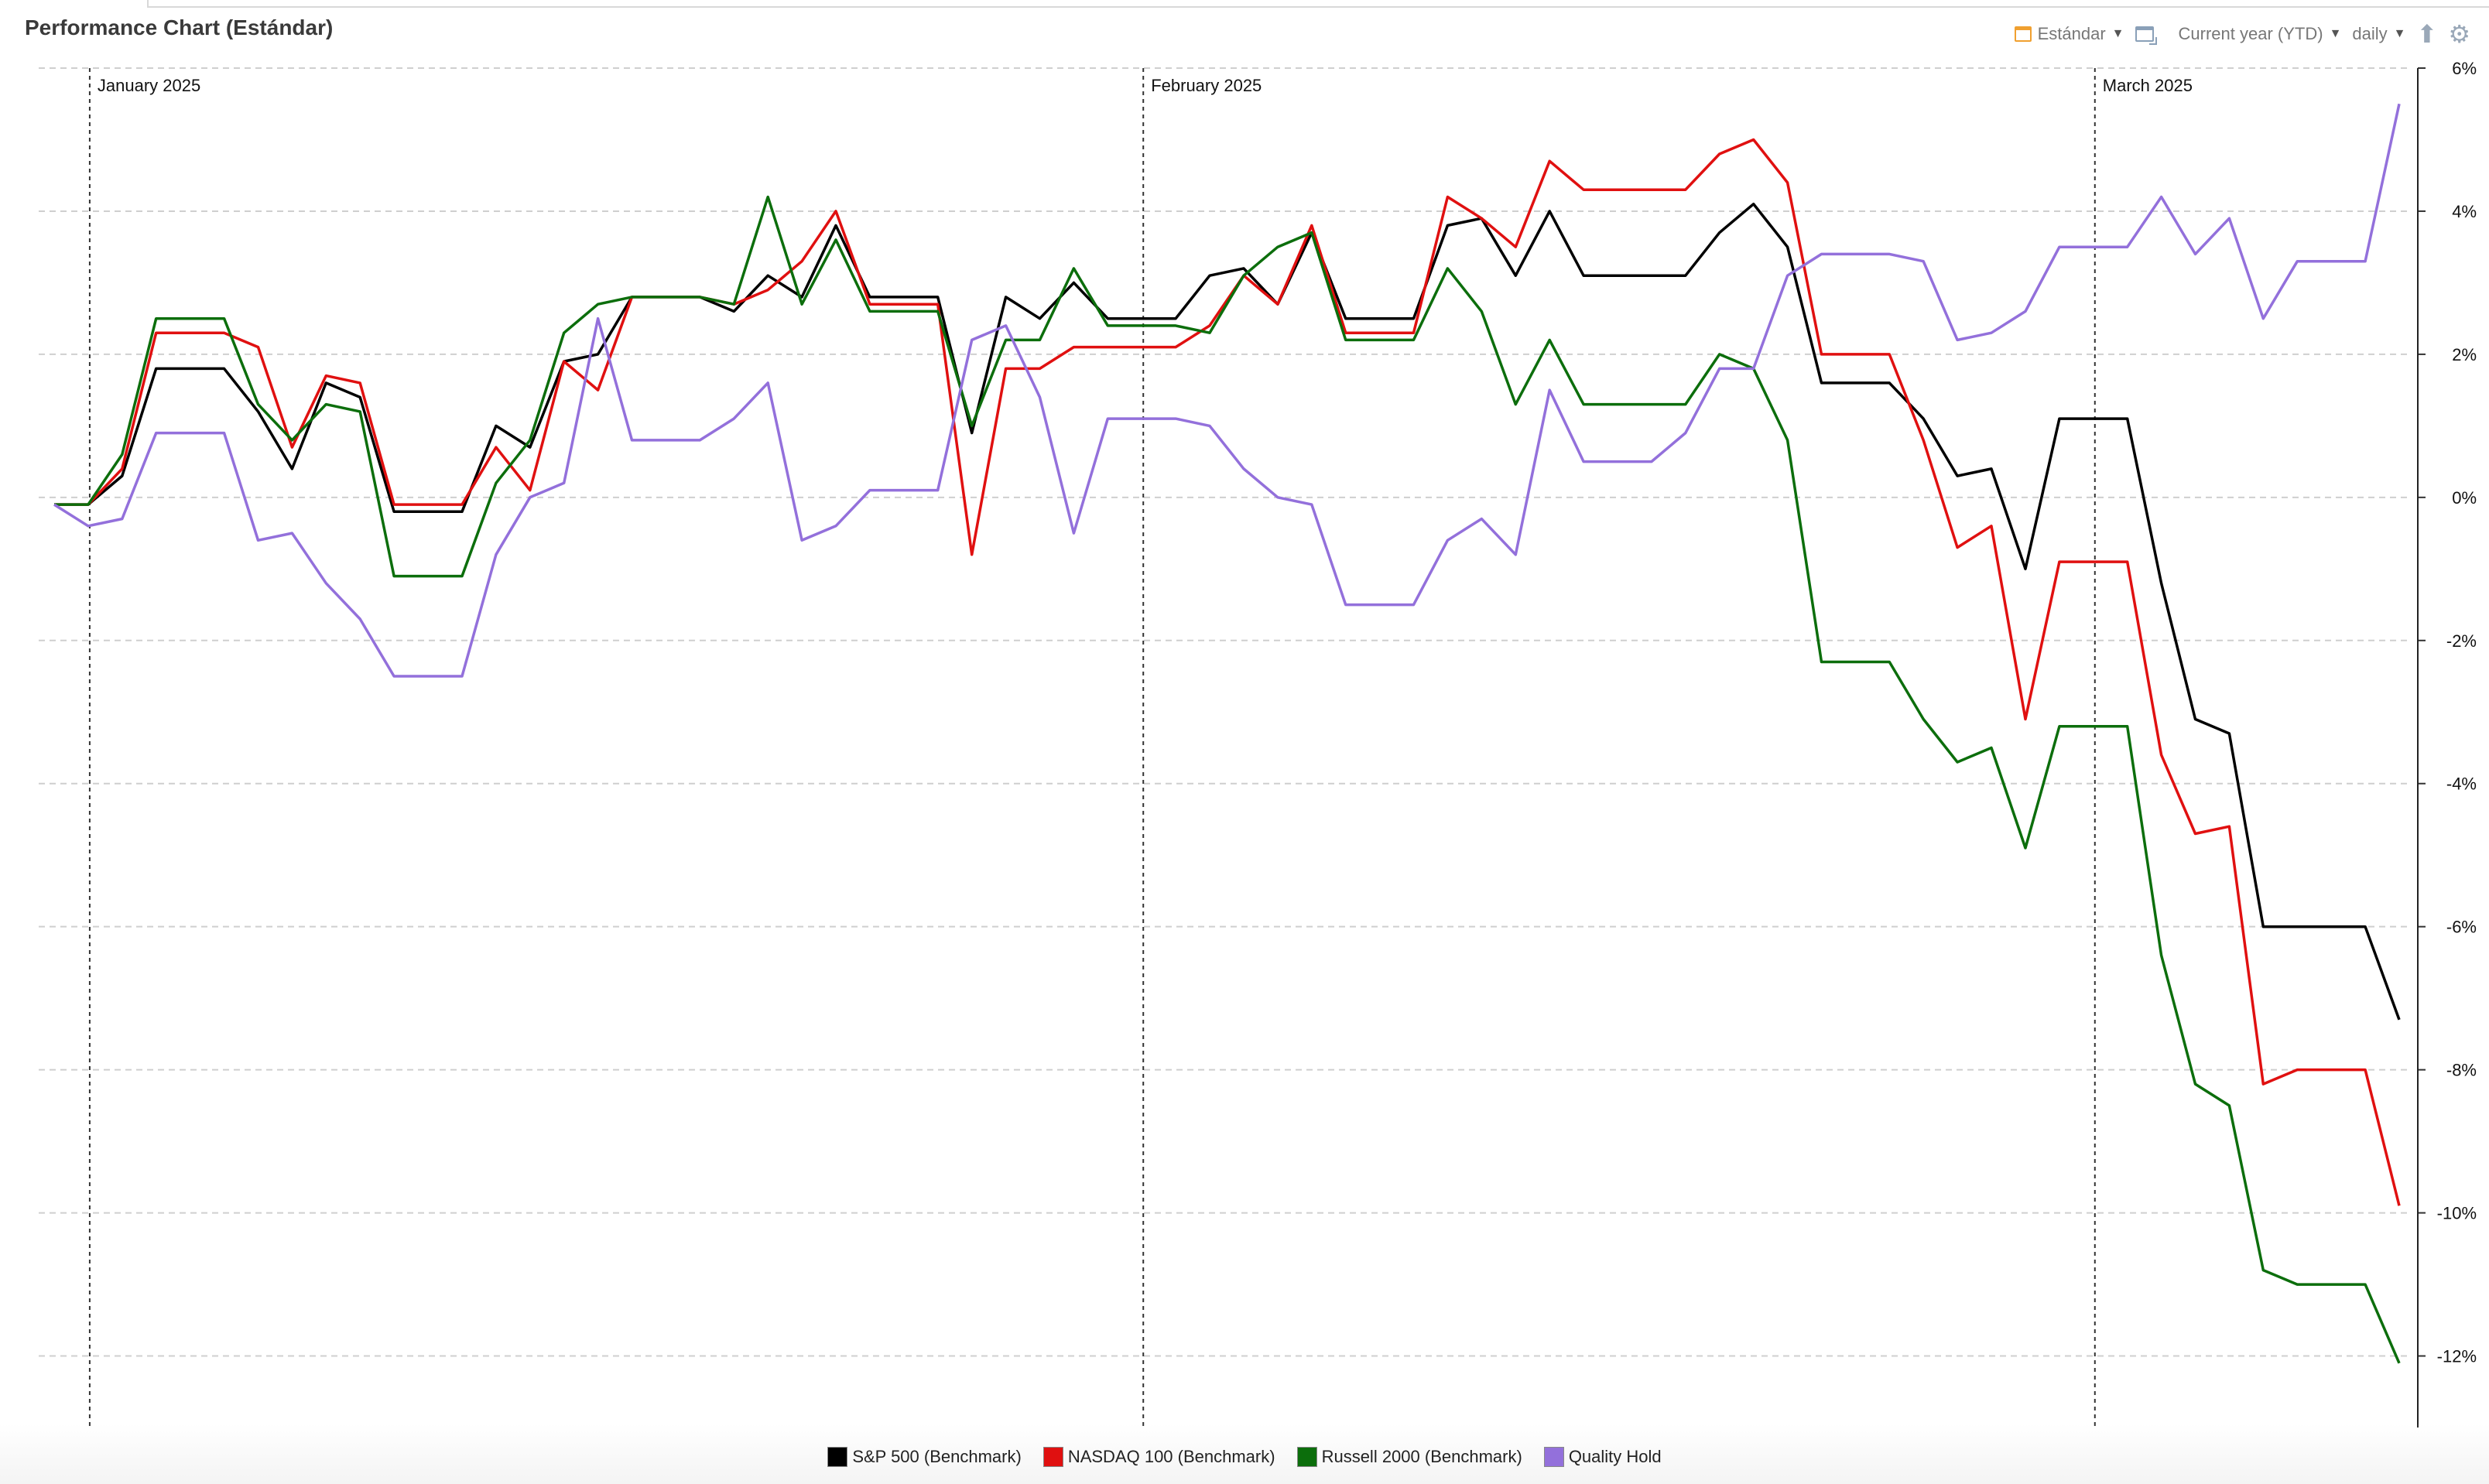  I want to click on month-label: January 2025, so click(149, 86).